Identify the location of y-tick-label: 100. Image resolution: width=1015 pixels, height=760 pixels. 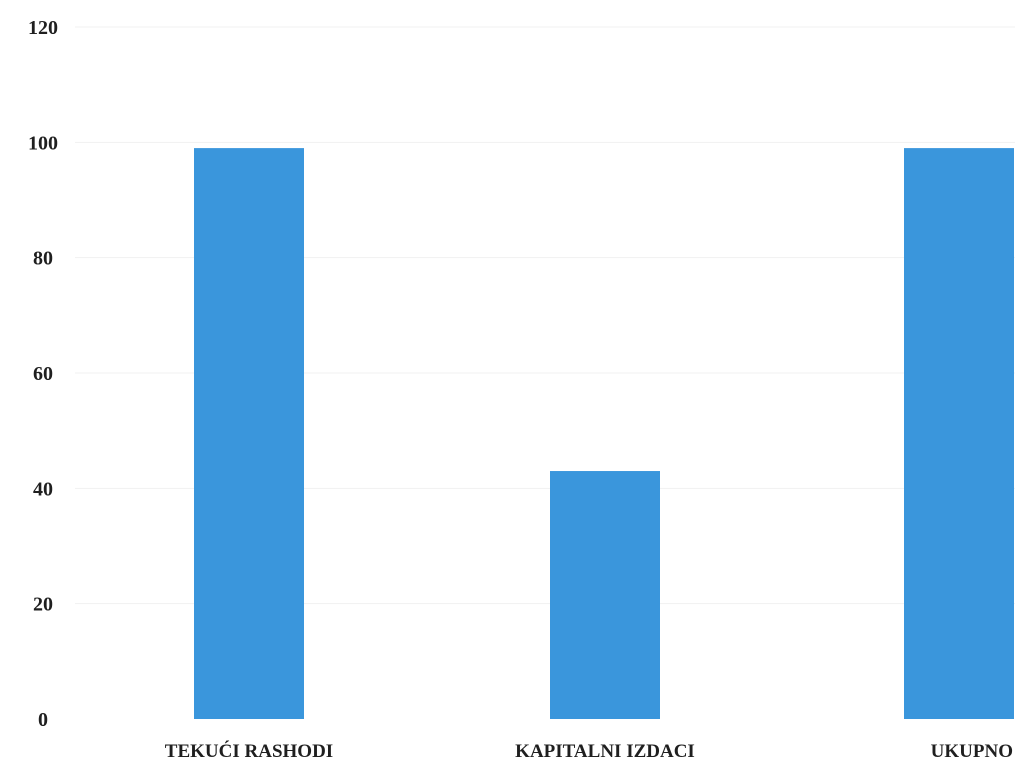
(43, 143).